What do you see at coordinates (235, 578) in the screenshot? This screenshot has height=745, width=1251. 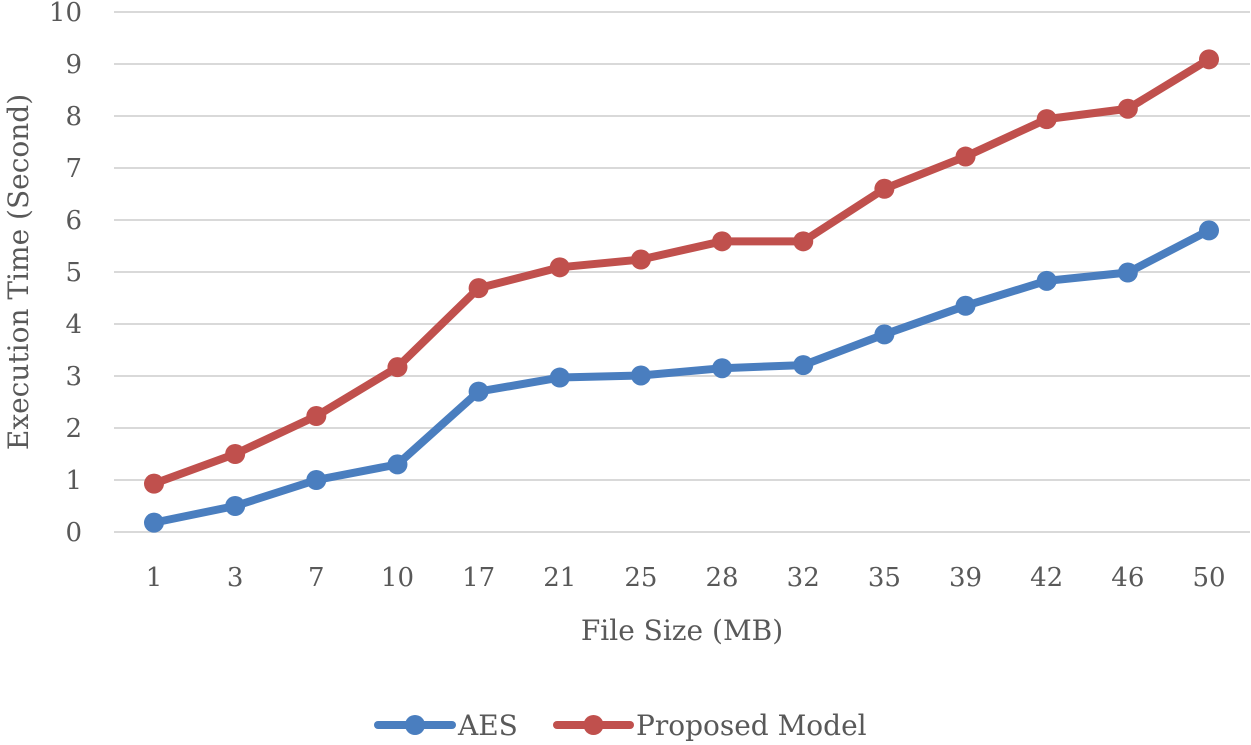 I see `x-tick-label: 3` at bounding box center [235, 578].